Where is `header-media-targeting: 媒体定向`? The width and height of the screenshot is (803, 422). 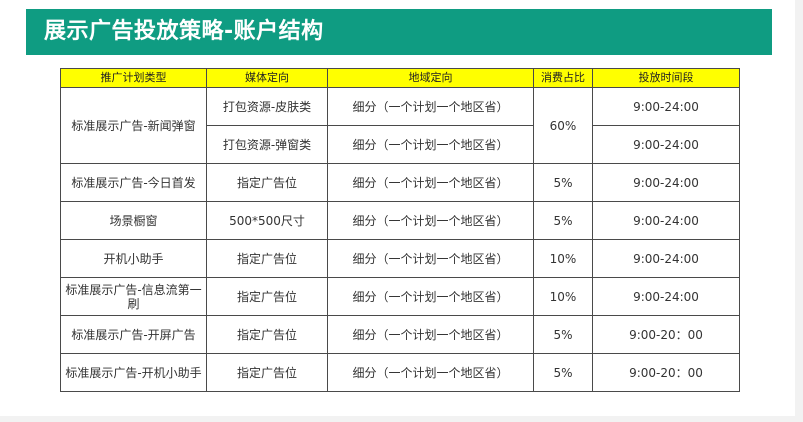
header-media-targeting: 媒体定向 is located at coordinates (267, 78).